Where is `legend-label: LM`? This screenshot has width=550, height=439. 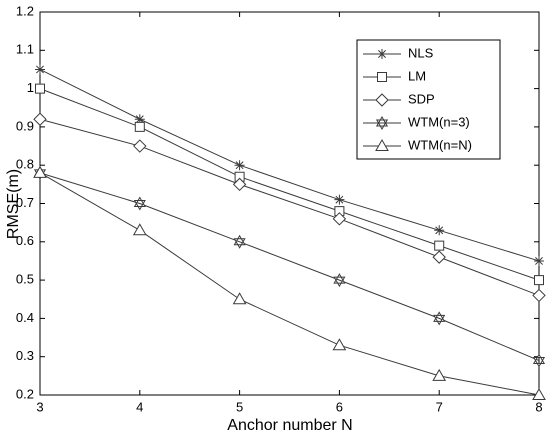 legend-label: LM is located at coordinates (417, 75).